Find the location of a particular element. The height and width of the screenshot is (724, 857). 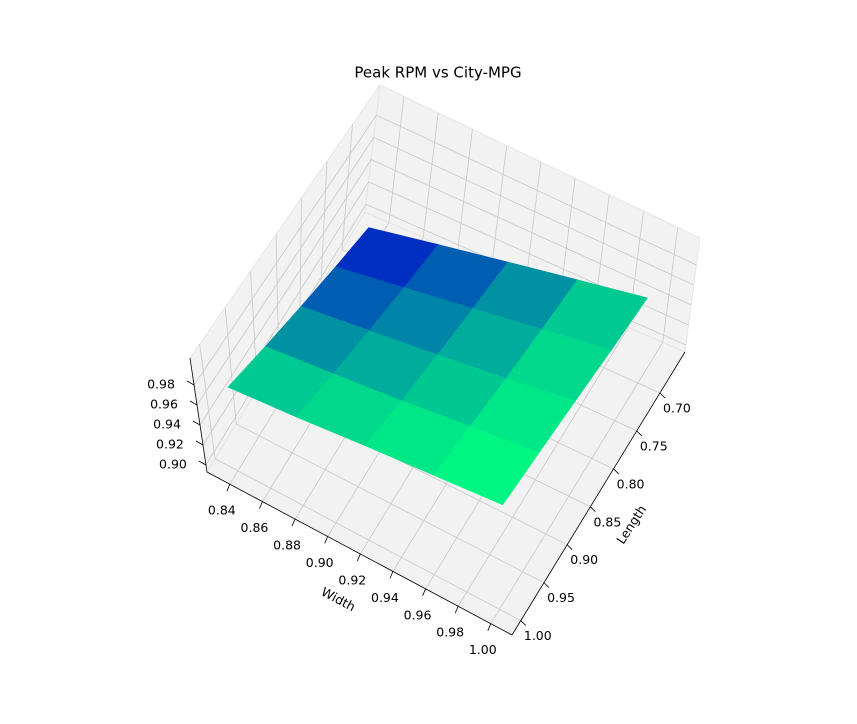

x-tick-label: 0.85 is located at coordinates (607, 521).